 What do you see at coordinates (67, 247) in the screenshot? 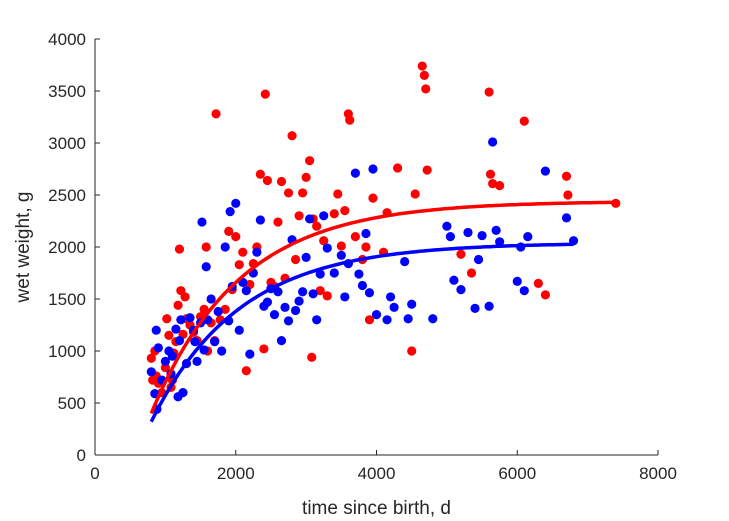
I see `y-tick-label: 2000` at bounding box center [67, 247].